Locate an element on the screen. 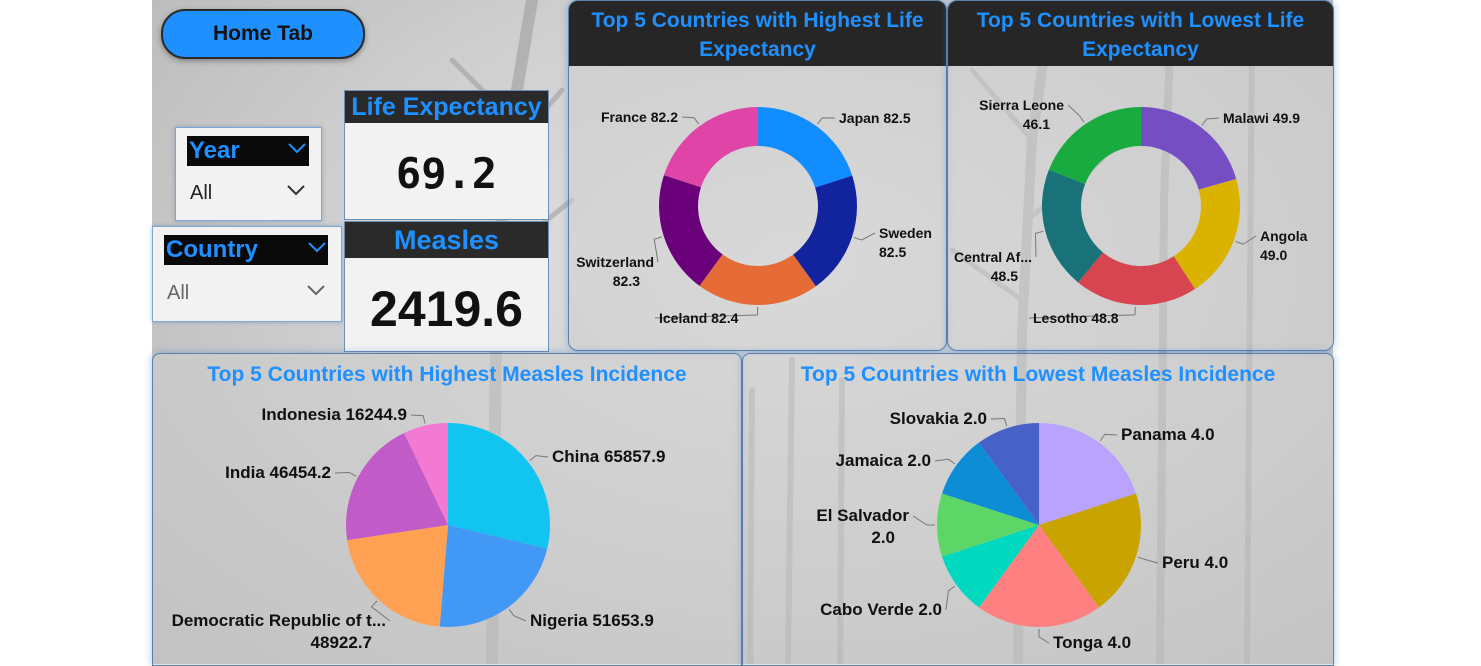 Image resolution: width=1481 pixels, height=666 pixels. slice-malawi is located at coordinates (1189, 148).